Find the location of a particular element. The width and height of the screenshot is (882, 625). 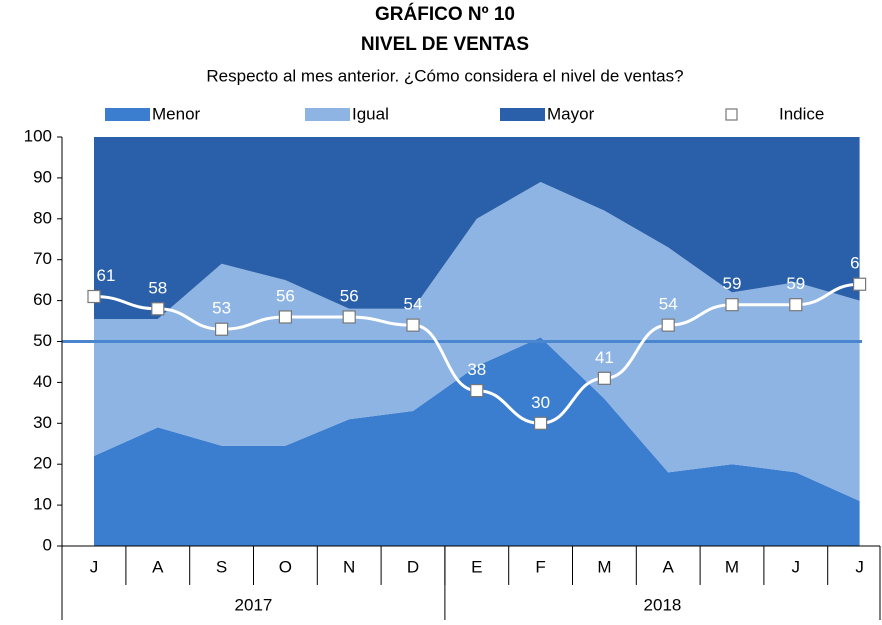

chart-title: NIVEL DE VENTAS is located at coordinates (445, 44).